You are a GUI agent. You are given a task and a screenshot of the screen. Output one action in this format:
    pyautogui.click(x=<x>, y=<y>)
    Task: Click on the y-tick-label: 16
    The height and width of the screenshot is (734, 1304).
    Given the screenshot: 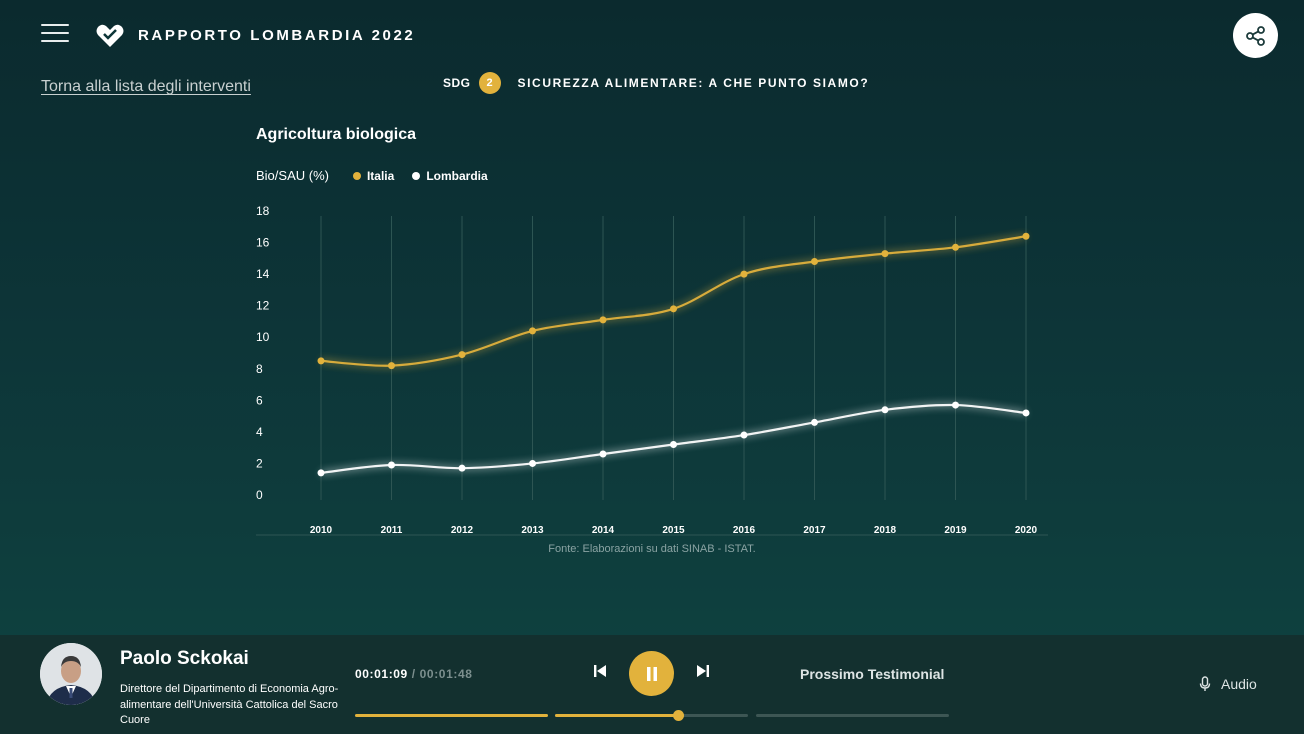 What is the action you would take?
    pyautogui.click(x=263, y=243)
    